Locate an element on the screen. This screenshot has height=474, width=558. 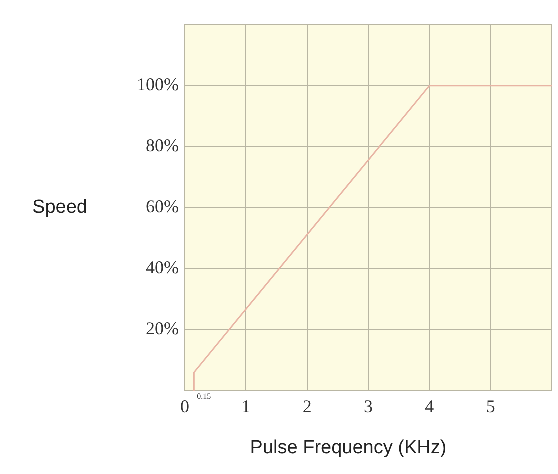
x-tick-label: 3 is located at coordinates (368, 406).